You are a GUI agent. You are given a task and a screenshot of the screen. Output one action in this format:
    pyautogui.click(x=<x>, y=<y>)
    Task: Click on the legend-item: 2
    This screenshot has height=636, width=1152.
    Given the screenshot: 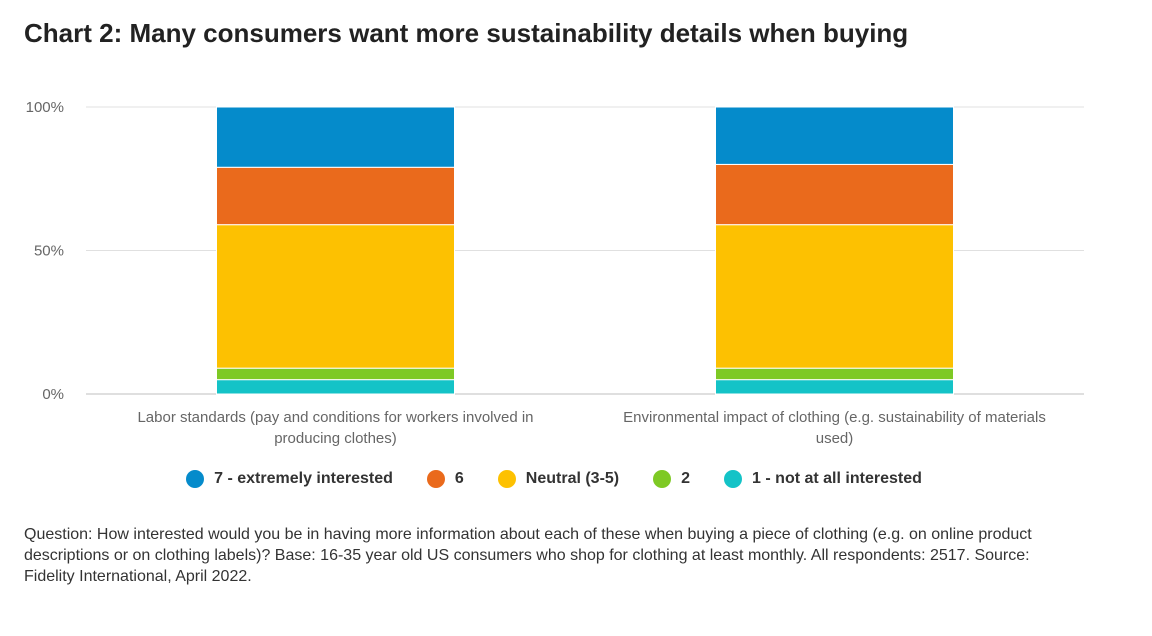 What is the action you would take?
    pyautogui.click(x=671, y=479)
    